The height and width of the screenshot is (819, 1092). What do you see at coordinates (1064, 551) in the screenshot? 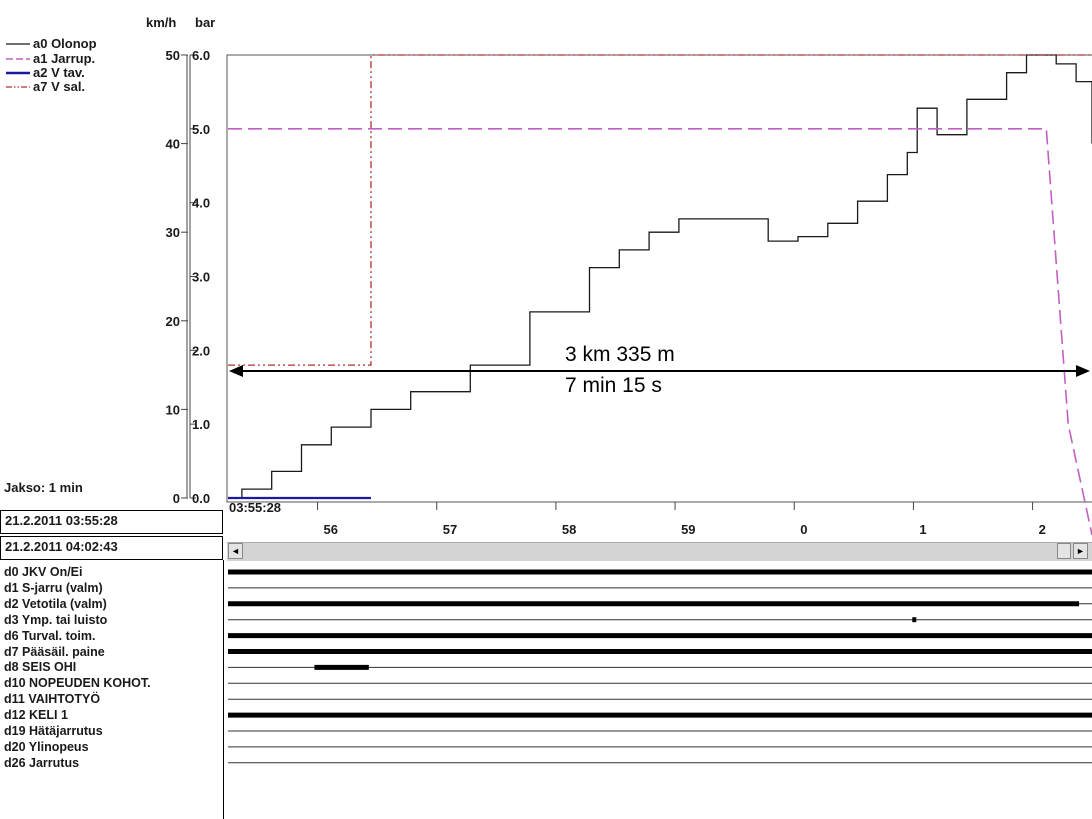
I see `scroll-thumb` at bounding box center [1064, 551].